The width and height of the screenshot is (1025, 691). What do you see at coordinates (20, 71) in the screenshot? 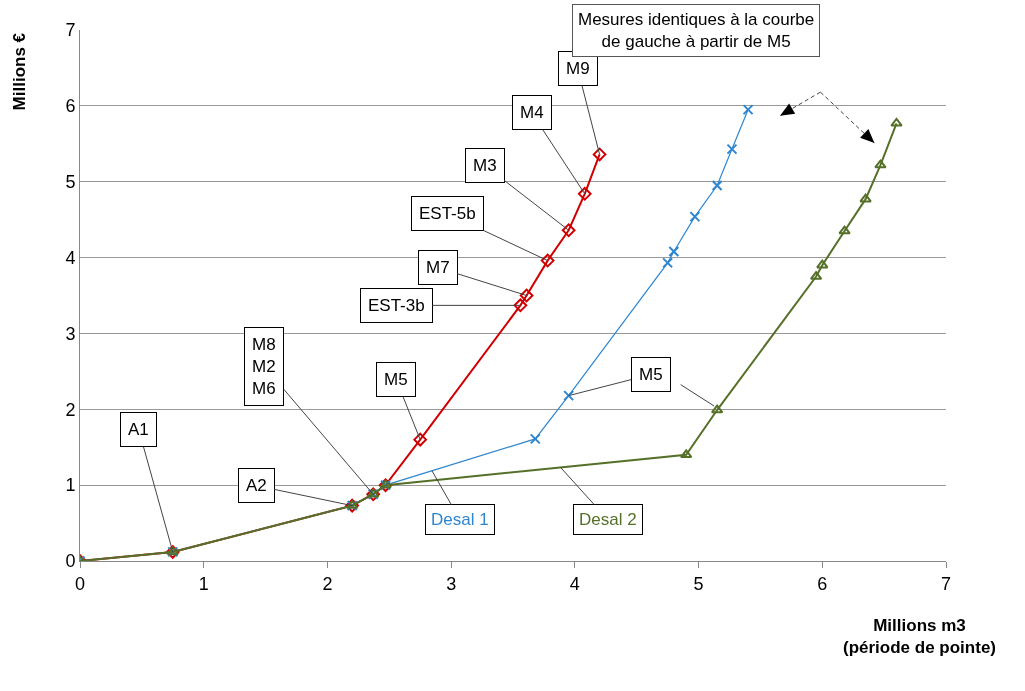
I see `y-axis-title: Millions €` at bounding box center [20, 71].